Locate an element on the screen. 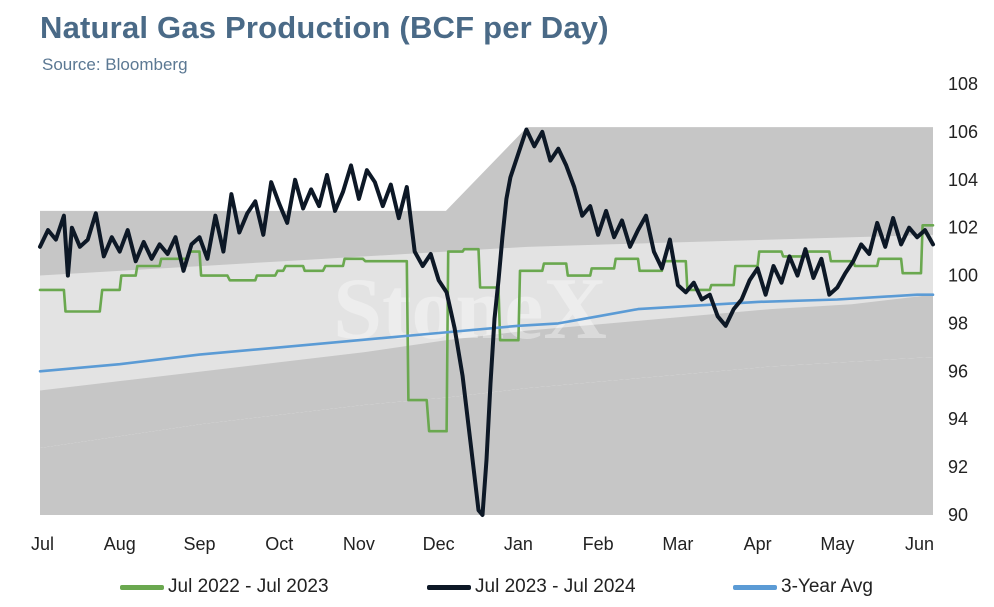 The height and width of the screenshot is (607, 994). legend-label: Jul 2023 - Jul 2024 is located at coordinates (555, 586).